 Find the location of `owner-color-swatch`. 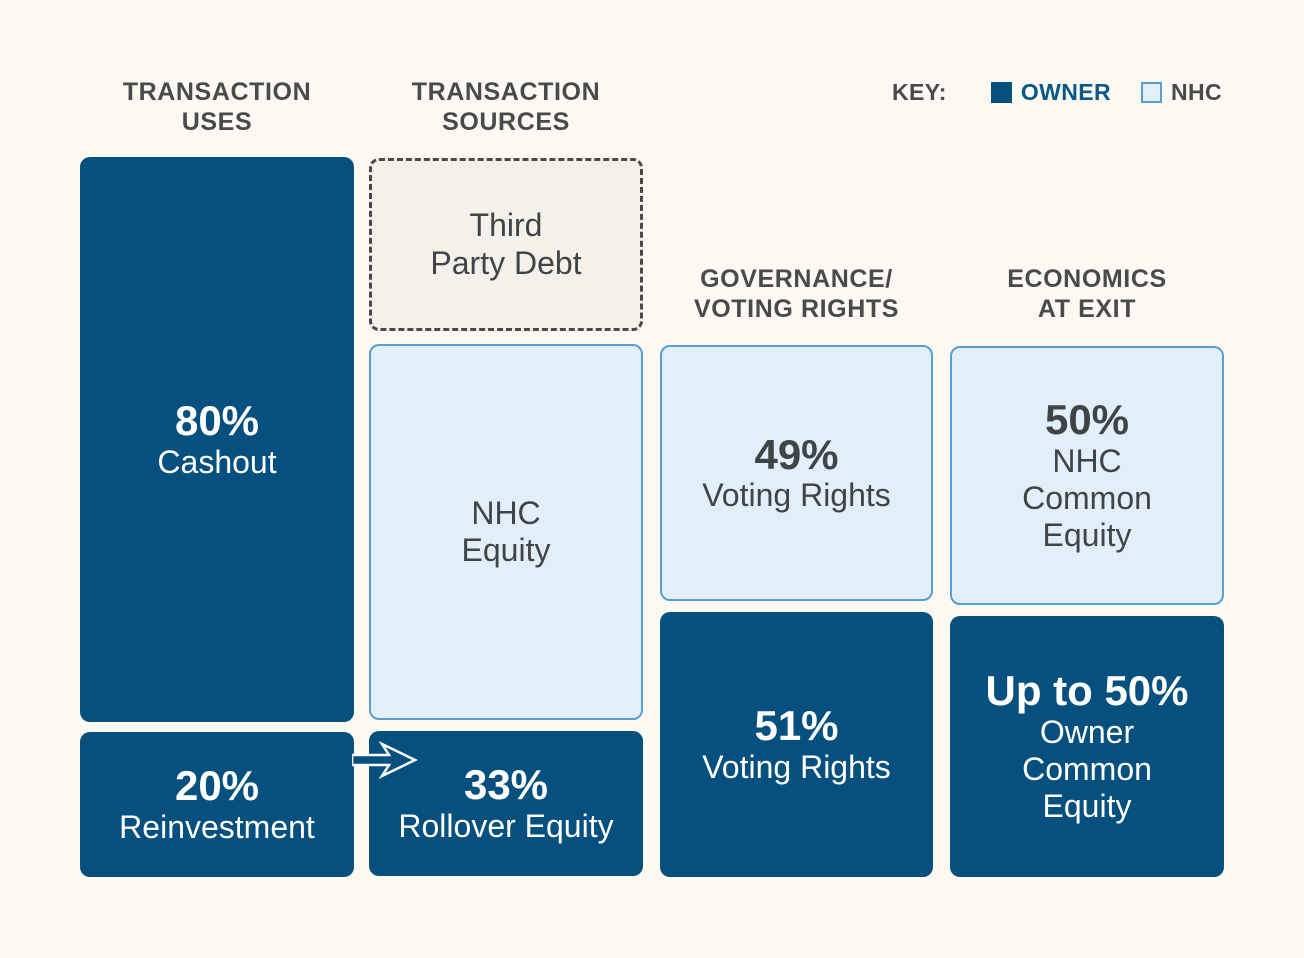

owner-color-swatch is located at coordinates (1001, 92).